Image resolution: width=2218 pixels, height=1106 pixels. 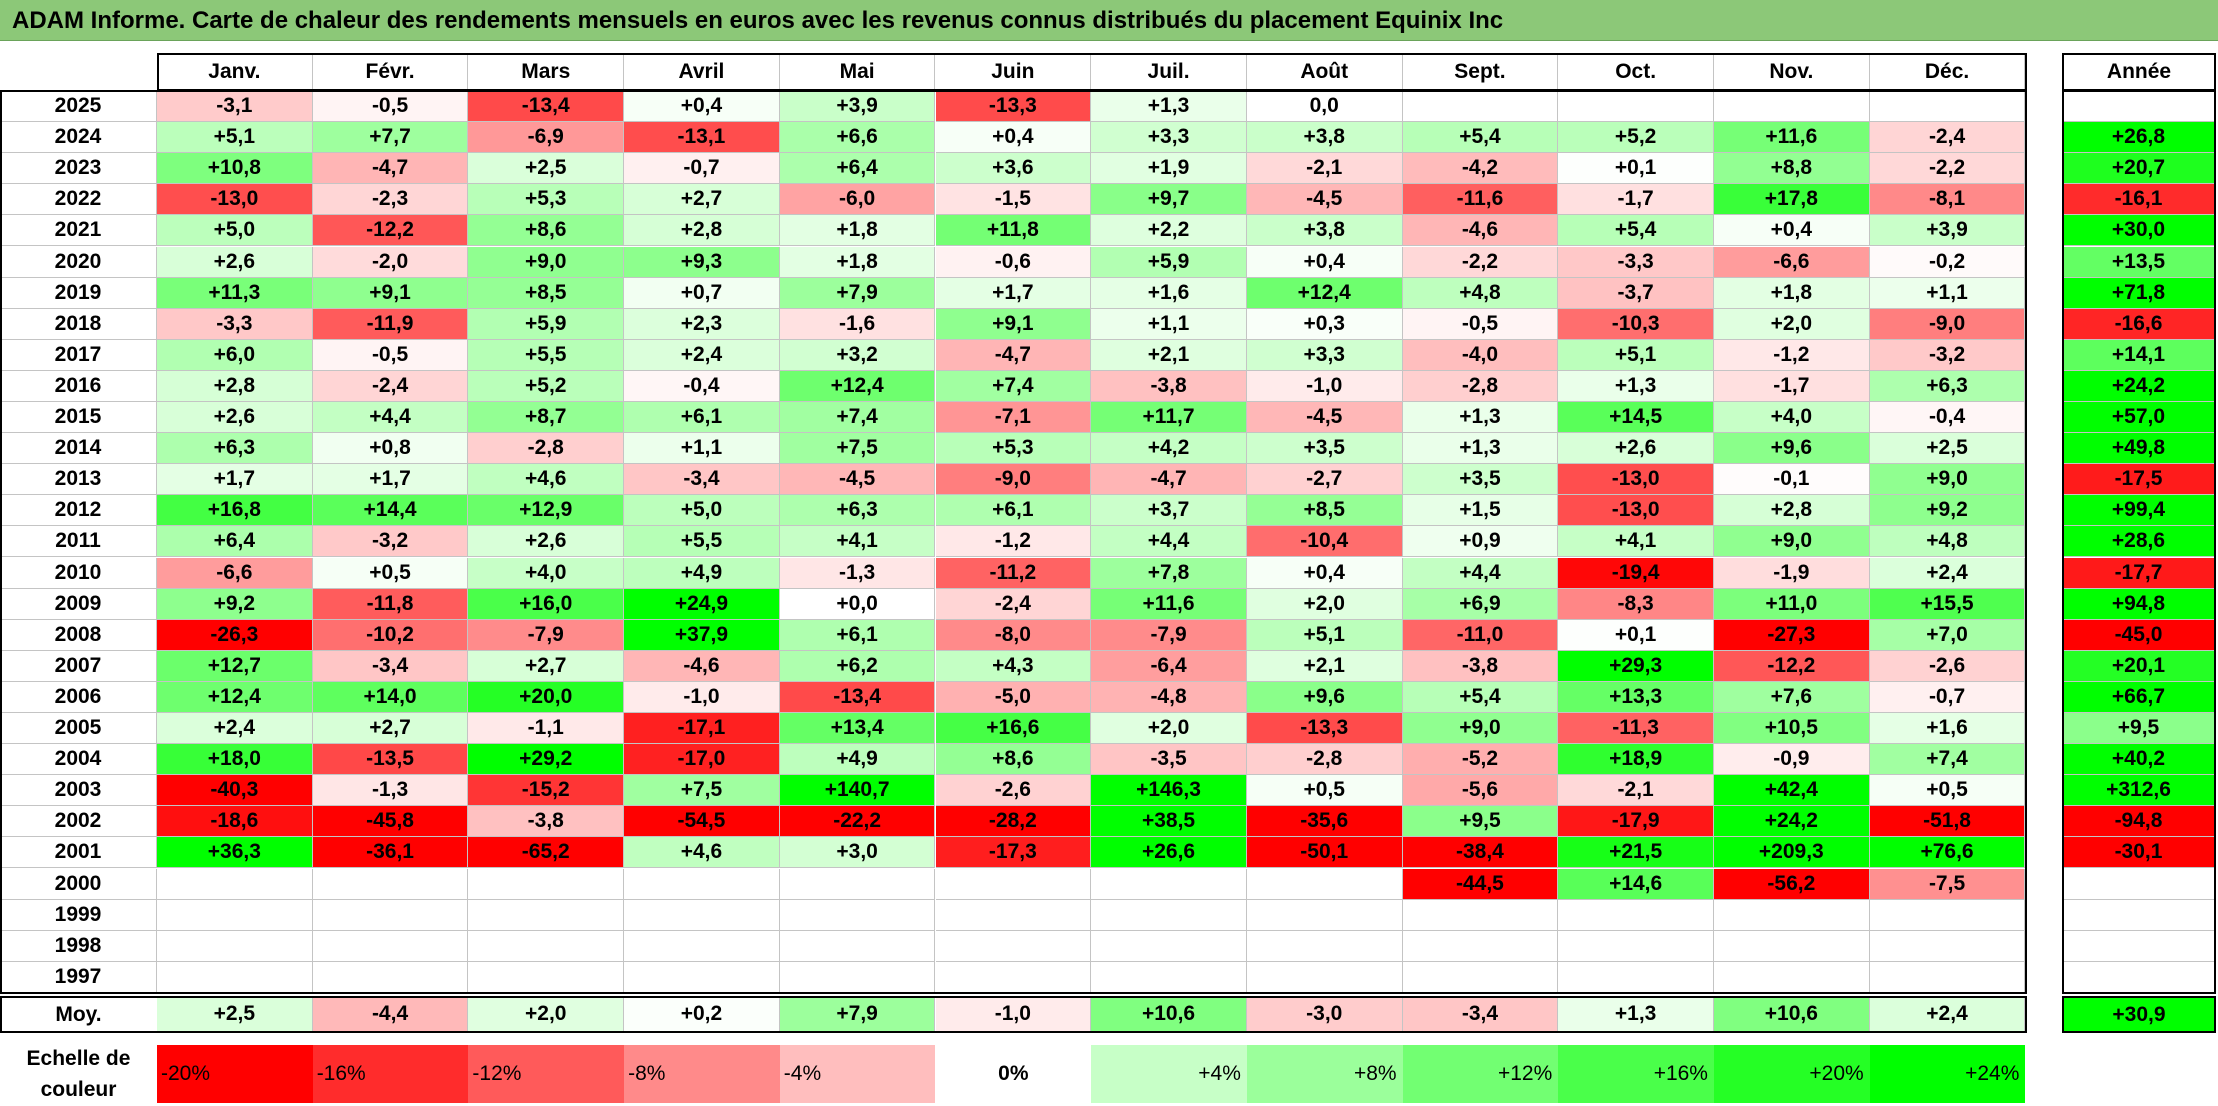 What do you see at coordinates (390, 169) in the screenshot?
I see `heatmap-cell: -4,7` at bounding box center [390, 169].